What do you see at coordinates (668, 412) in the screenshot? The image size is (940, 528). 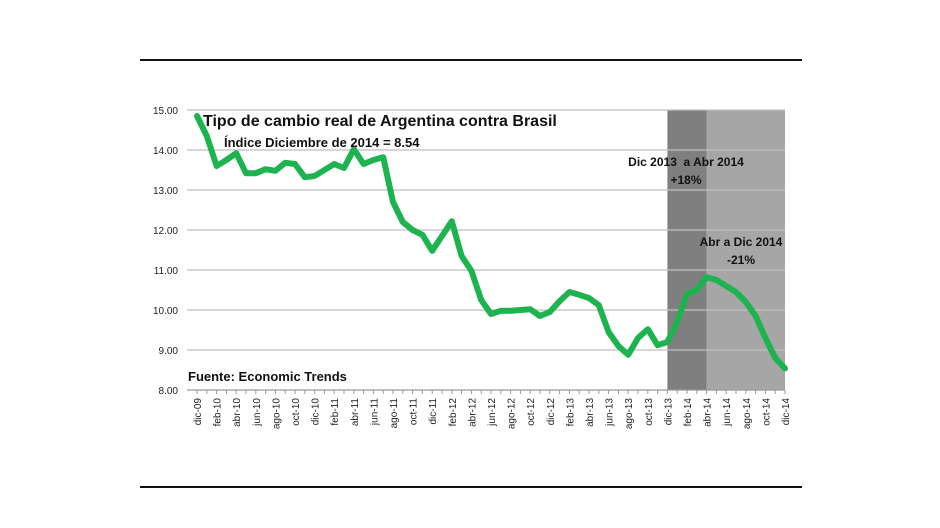 I see `x-tick-label: dic-13` at bounding box center [668, 412].